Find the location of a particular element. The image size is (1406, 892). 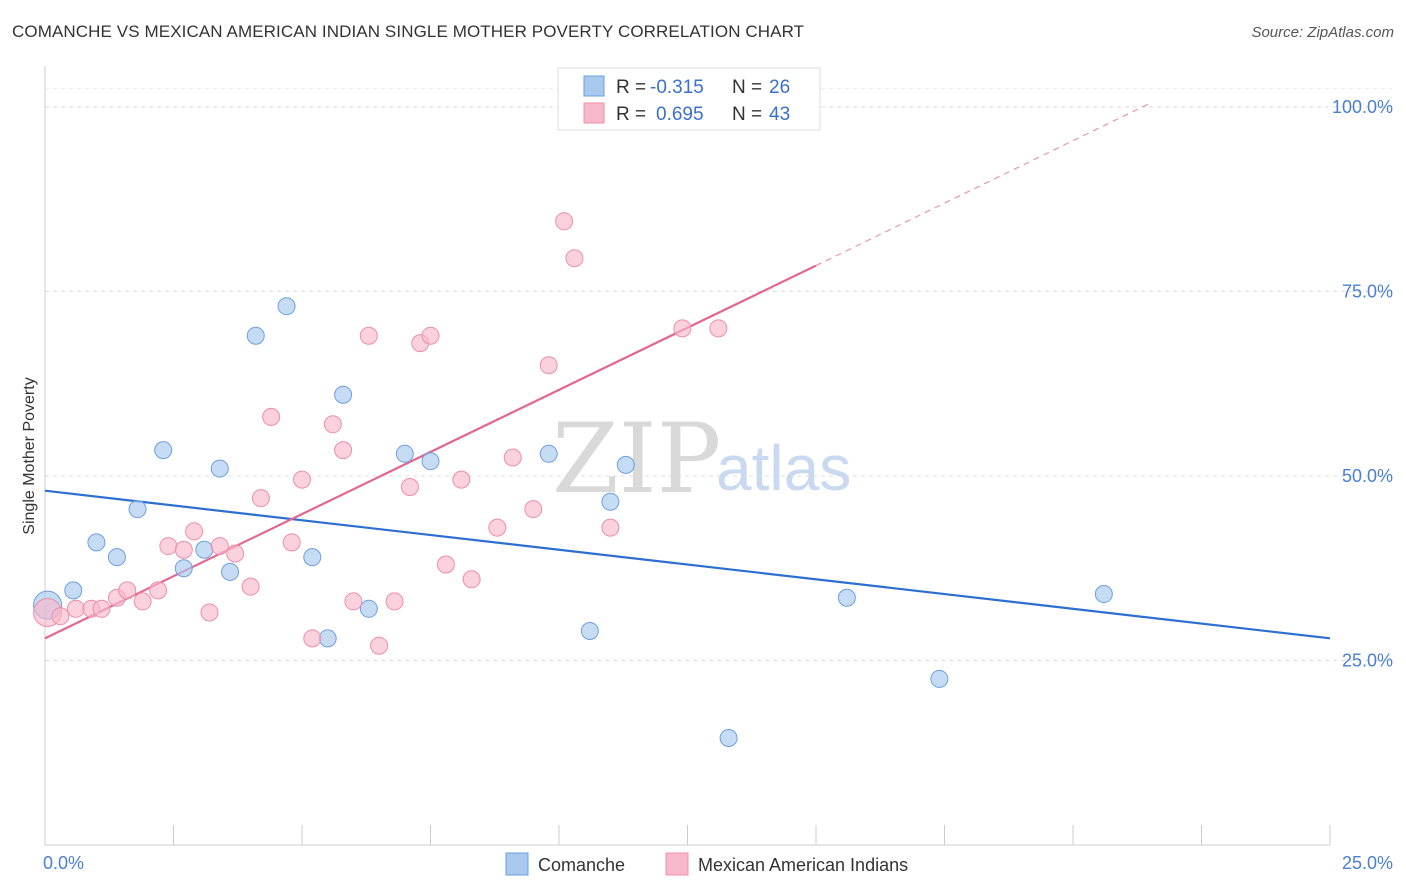

series-legend: Comanche Mexican American Indians is located at coordinates (706, 864).